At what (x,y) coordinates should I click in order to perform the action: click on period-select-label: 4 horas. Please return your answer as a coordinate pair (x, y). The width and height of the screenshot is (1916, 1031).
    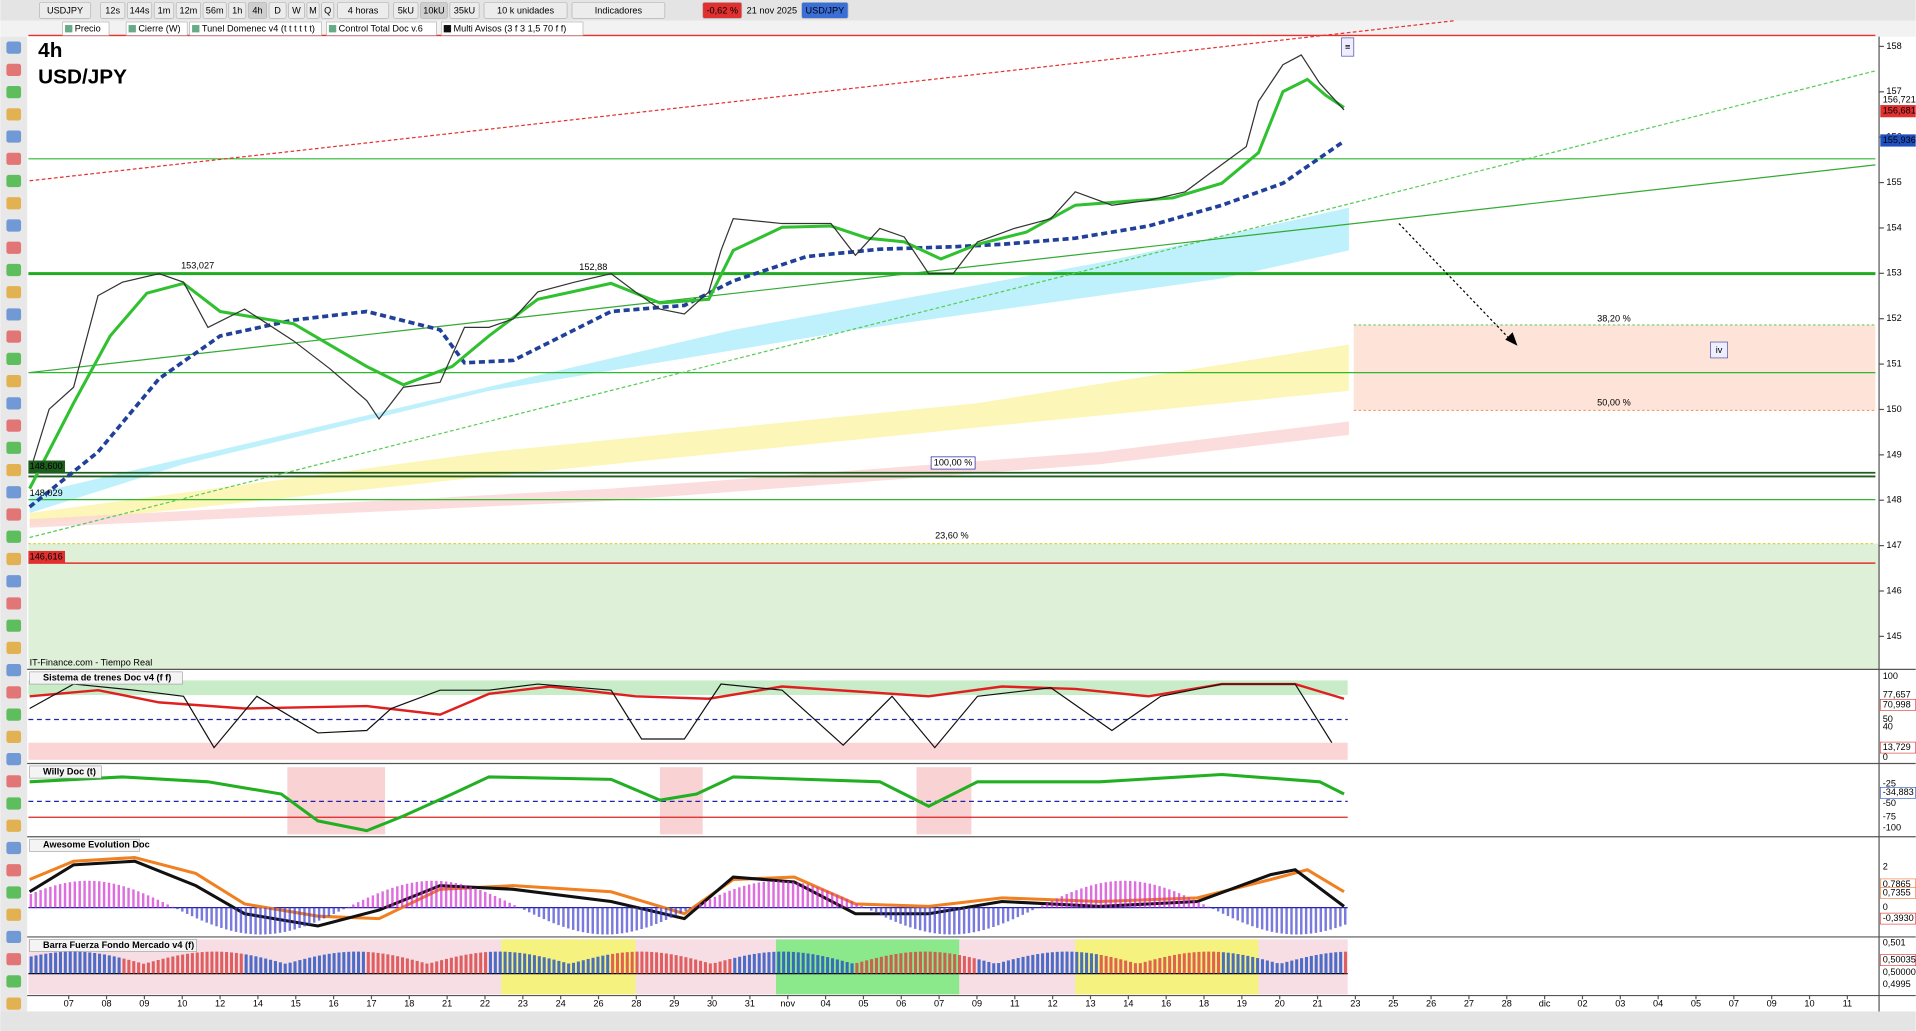
    Looking at the image, I should click on (363, 10).